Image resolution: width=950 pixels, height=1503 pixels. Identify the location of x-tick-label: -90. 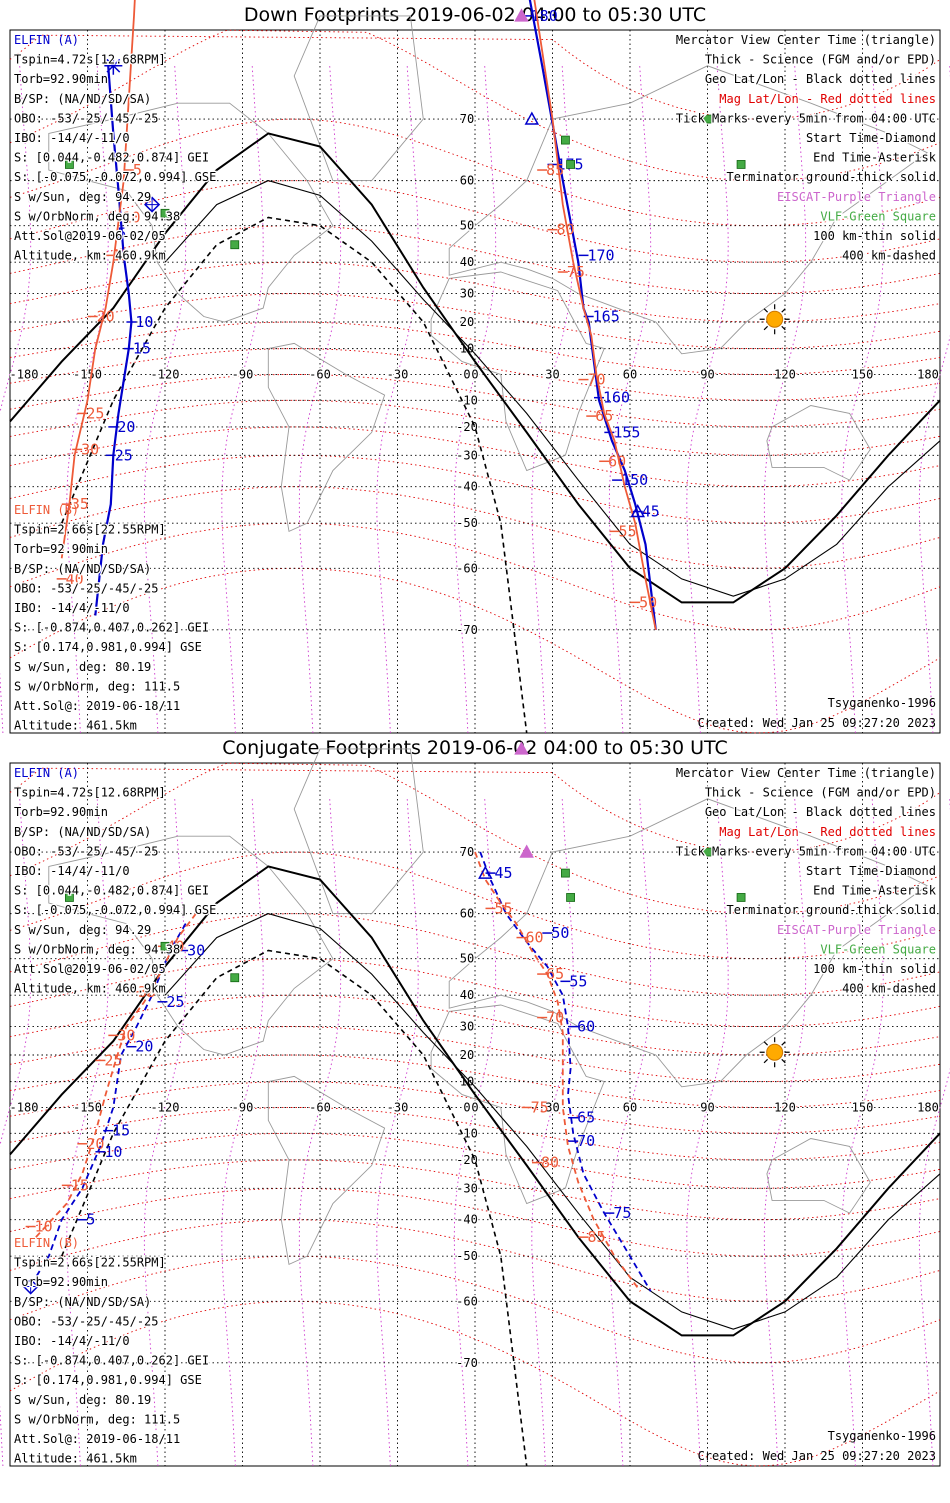
(243, 1107).